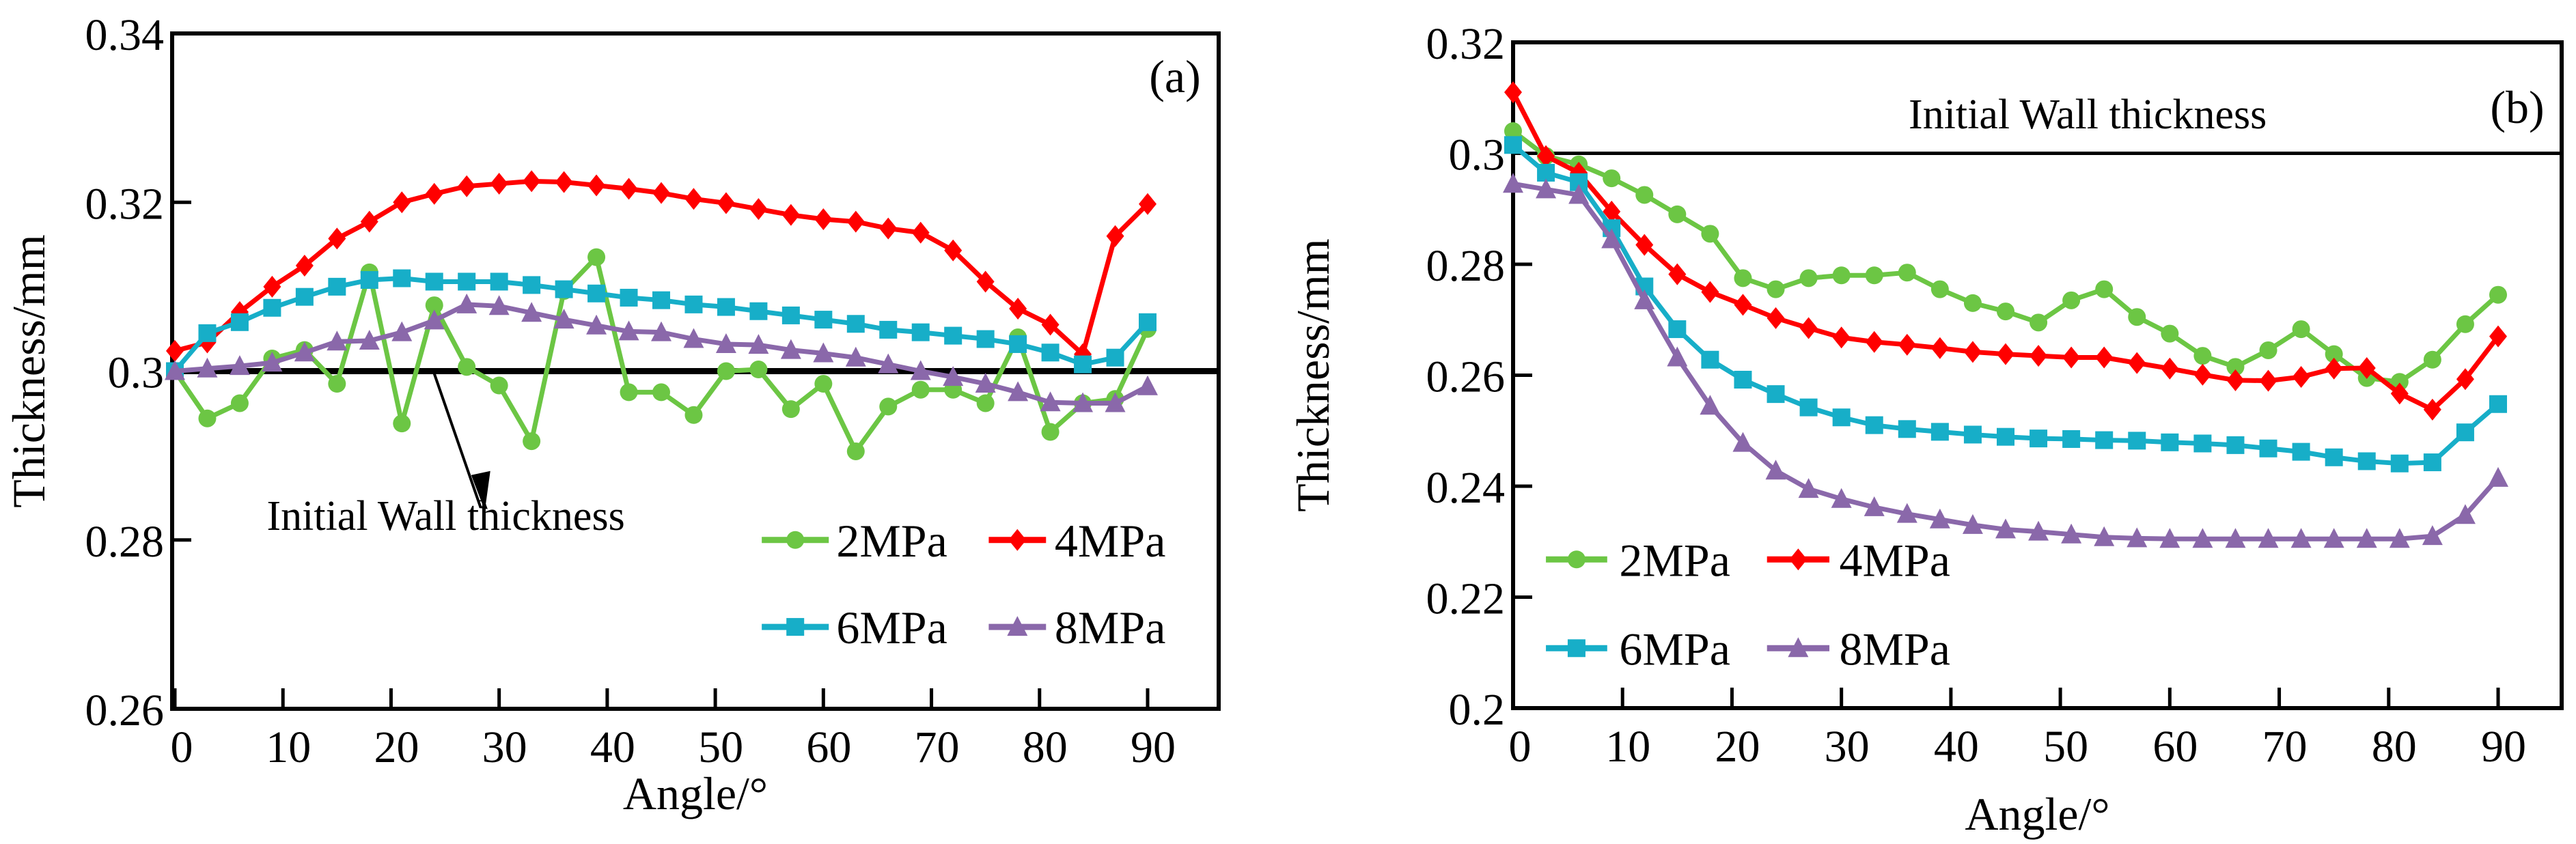 This screenshot has height=844, width=2576. I want to click on x-tick-label: 10, so click(288, 747).